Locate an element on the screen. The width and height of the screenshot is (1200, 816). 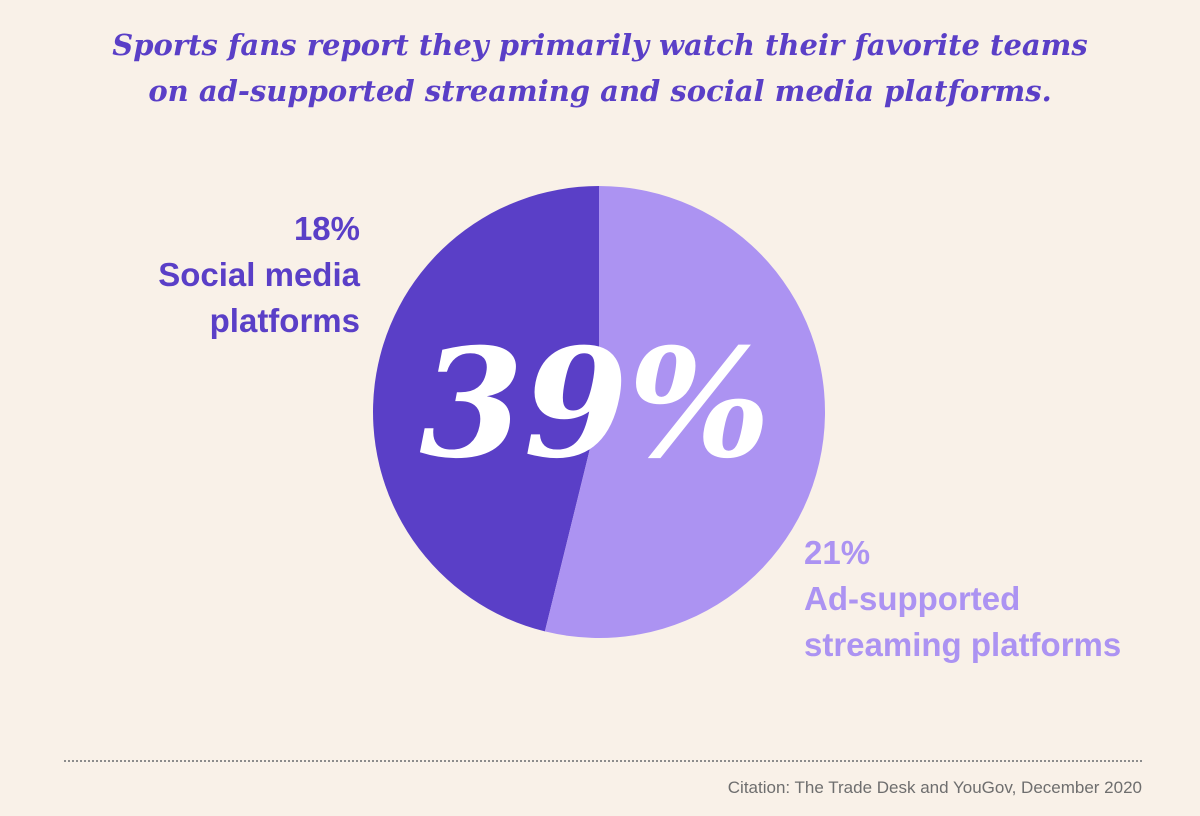
slice-name-ad-supported-streaming-line-1: Ad-supported is located at coordinates (912, 598).